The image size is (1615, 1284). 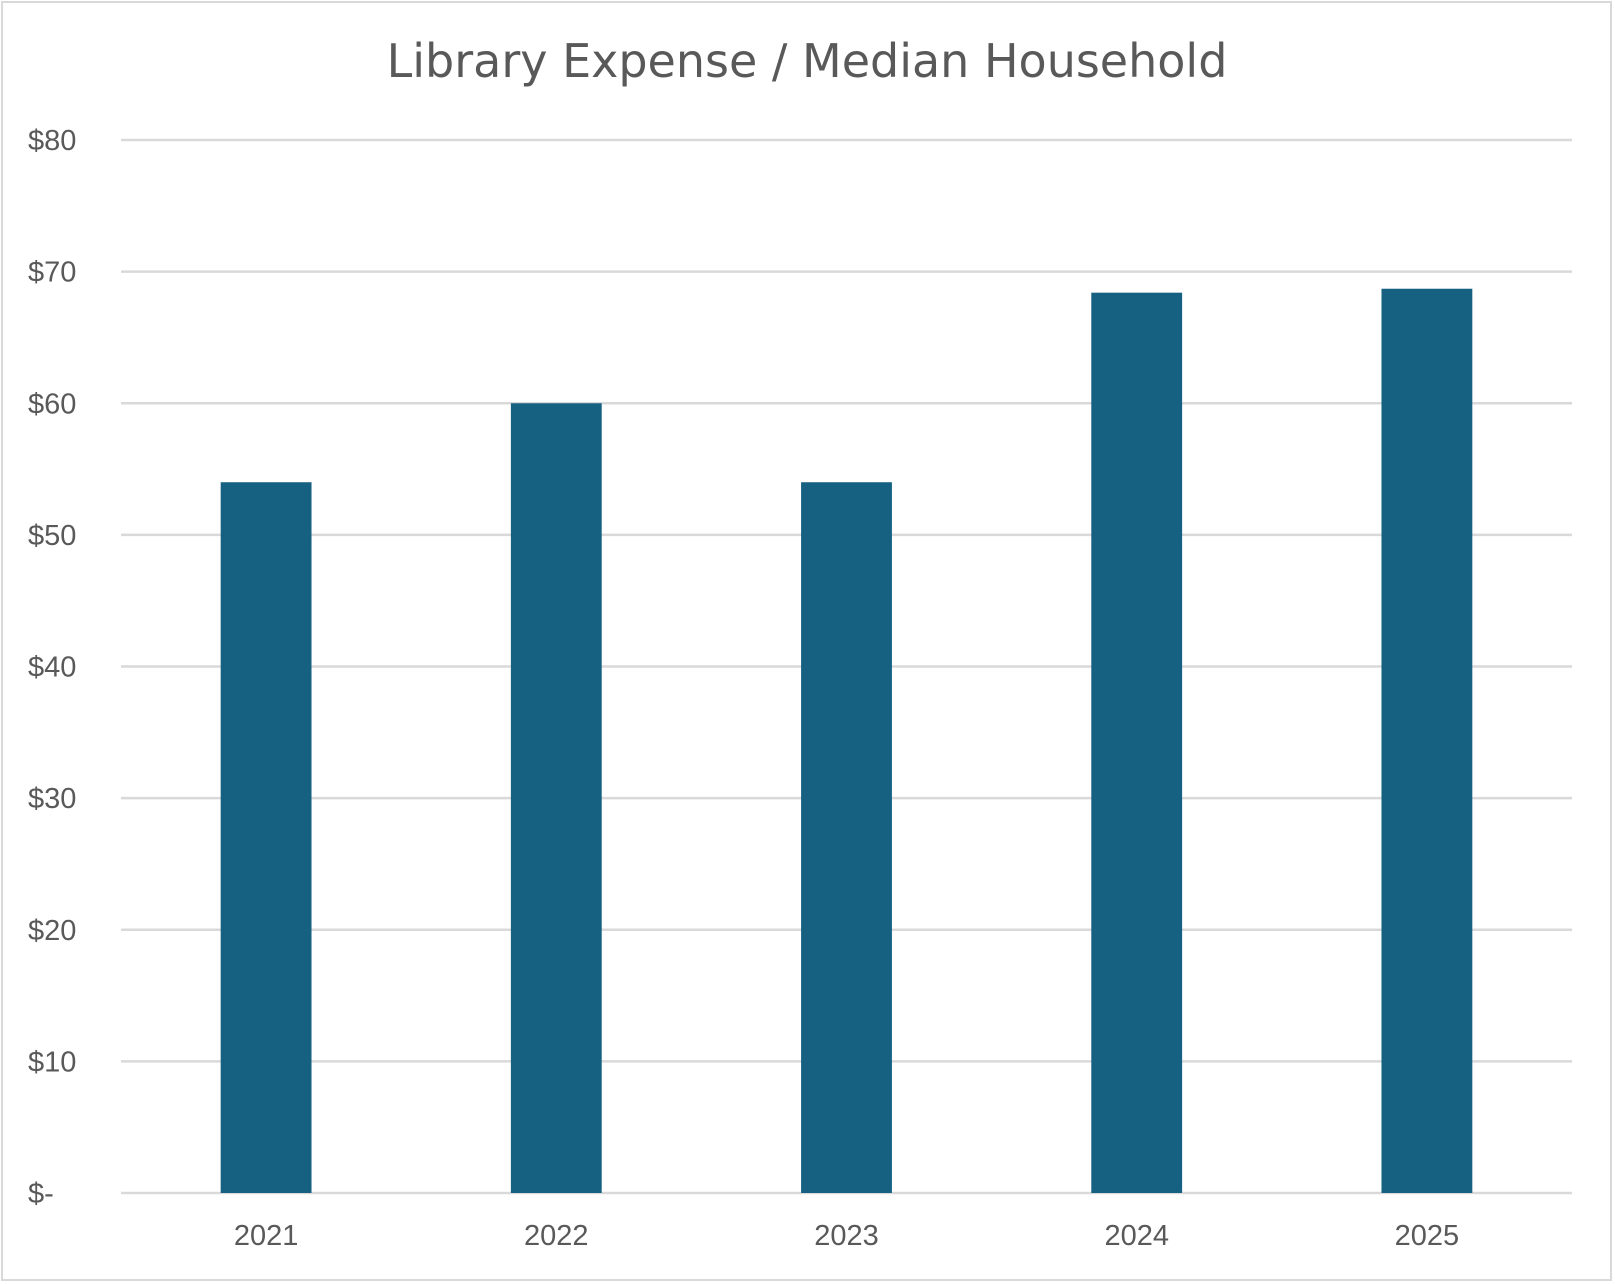 I want to click on bar-2025, so click(x=1427, y=741).